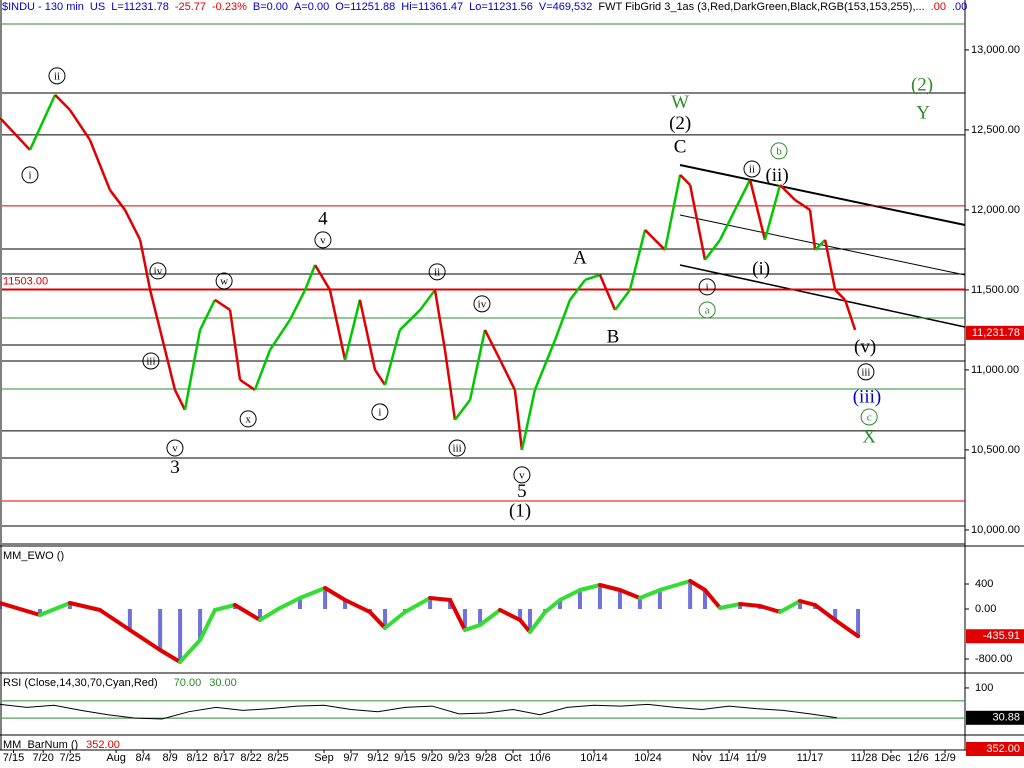  What do you see at coordinates (917, 758) in the screenshot?
I see `x-tick-label: 12/6` at bounding box center [917, 758].